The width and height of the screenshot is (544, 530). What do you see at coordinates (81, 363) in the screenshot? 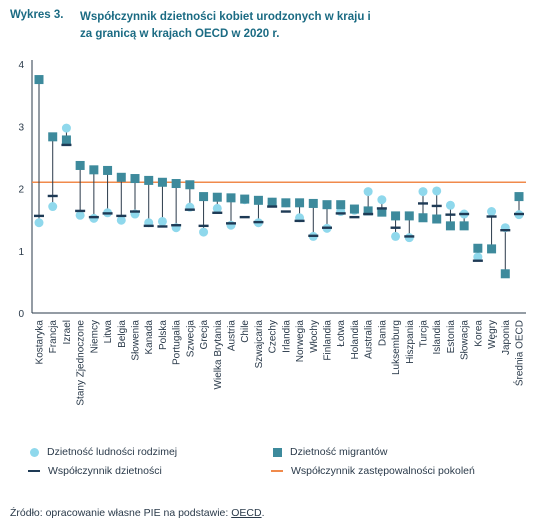
I see `x-tick-label: Stany Zjednoczone` at bounding box center [81, 363].